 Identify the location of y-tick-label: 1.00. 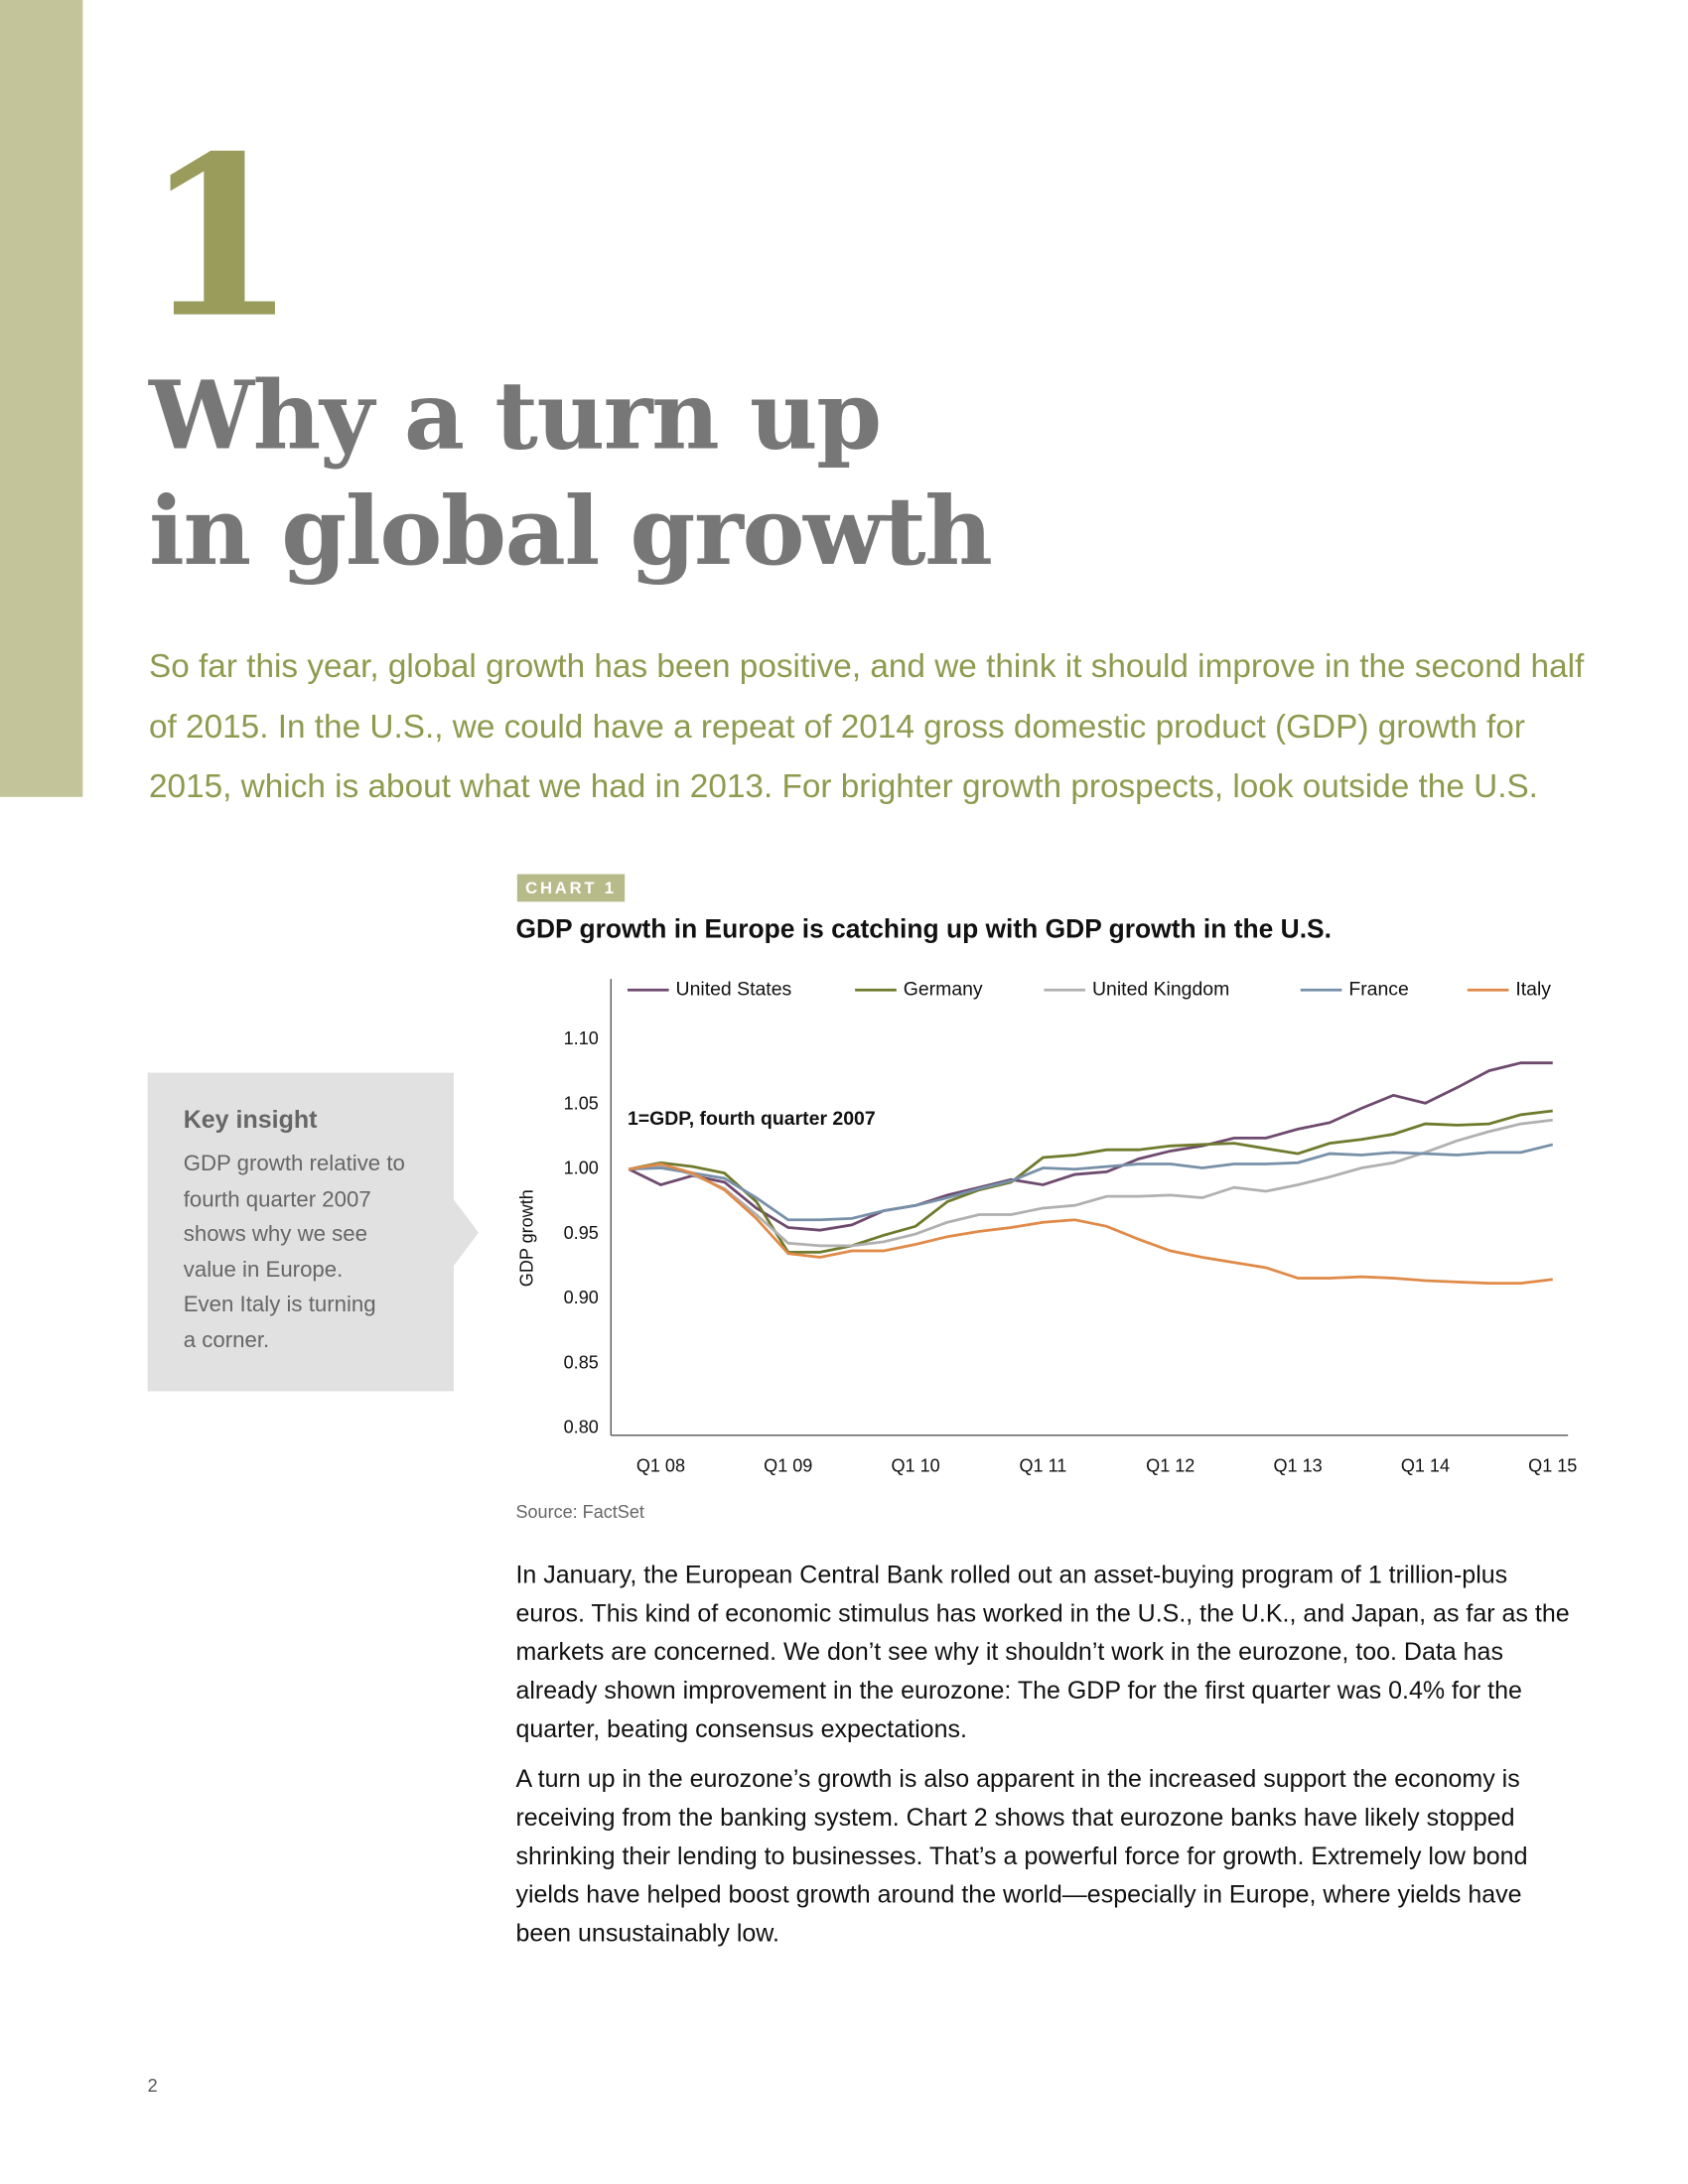
(581, 1168).